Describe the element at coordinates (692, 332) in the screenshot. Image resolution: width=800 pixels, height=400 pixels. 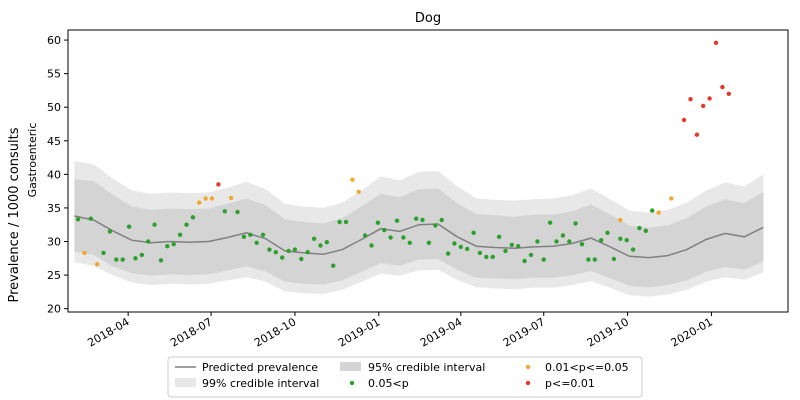
I see `x-tick-label: 2020-01` at that location.